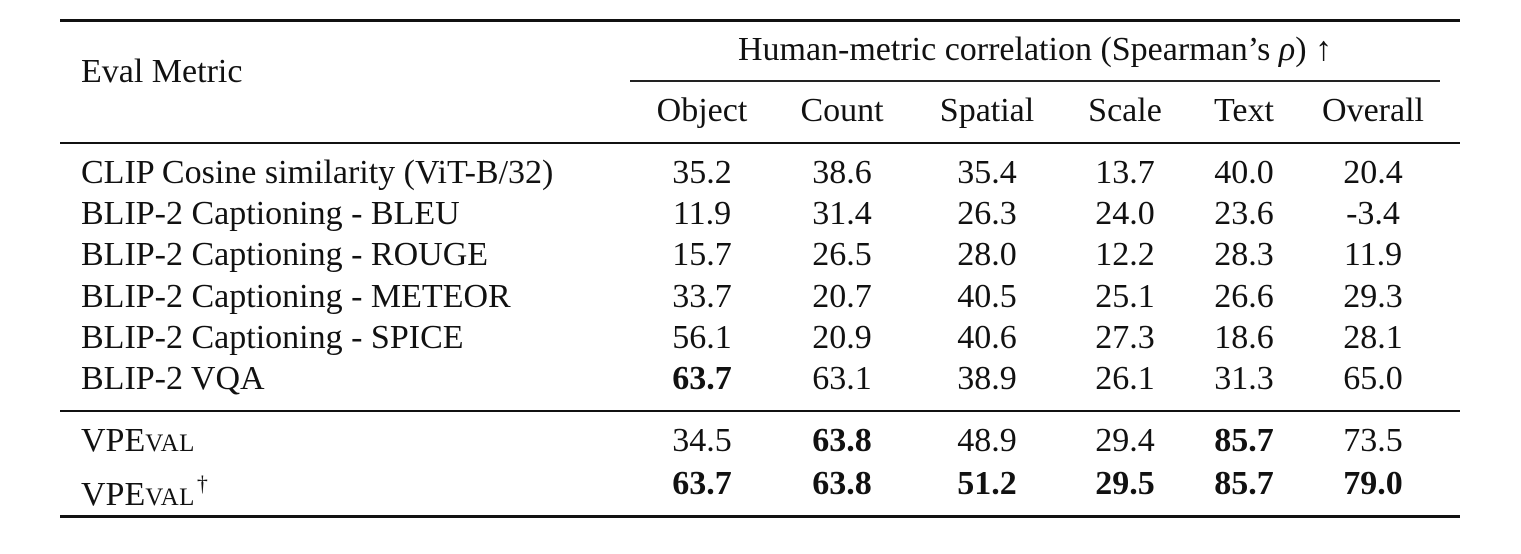 This screenshot has height=554, width=1521. I want to click on baseline-row-6-value-object: 63.7, so click(702, 378).